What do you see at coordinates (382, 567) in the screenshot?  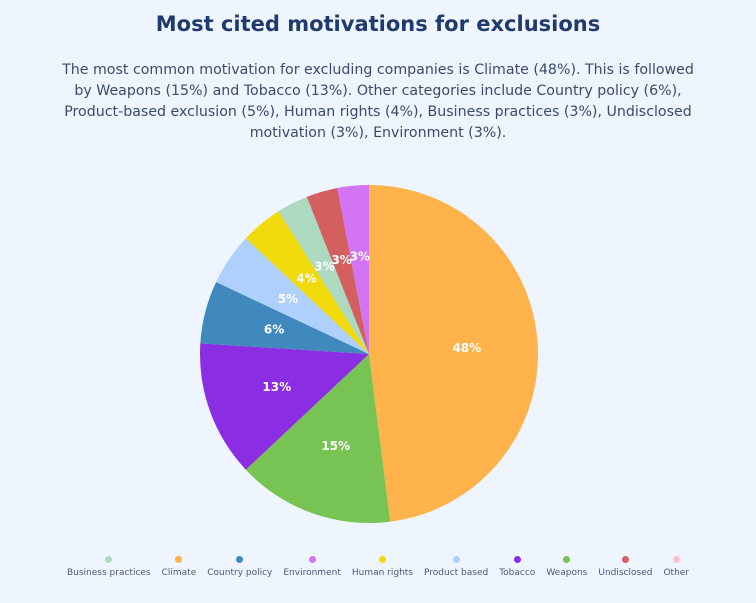 I see `legend-item-human-rights: Human rights` at bounding box center [382, 567].